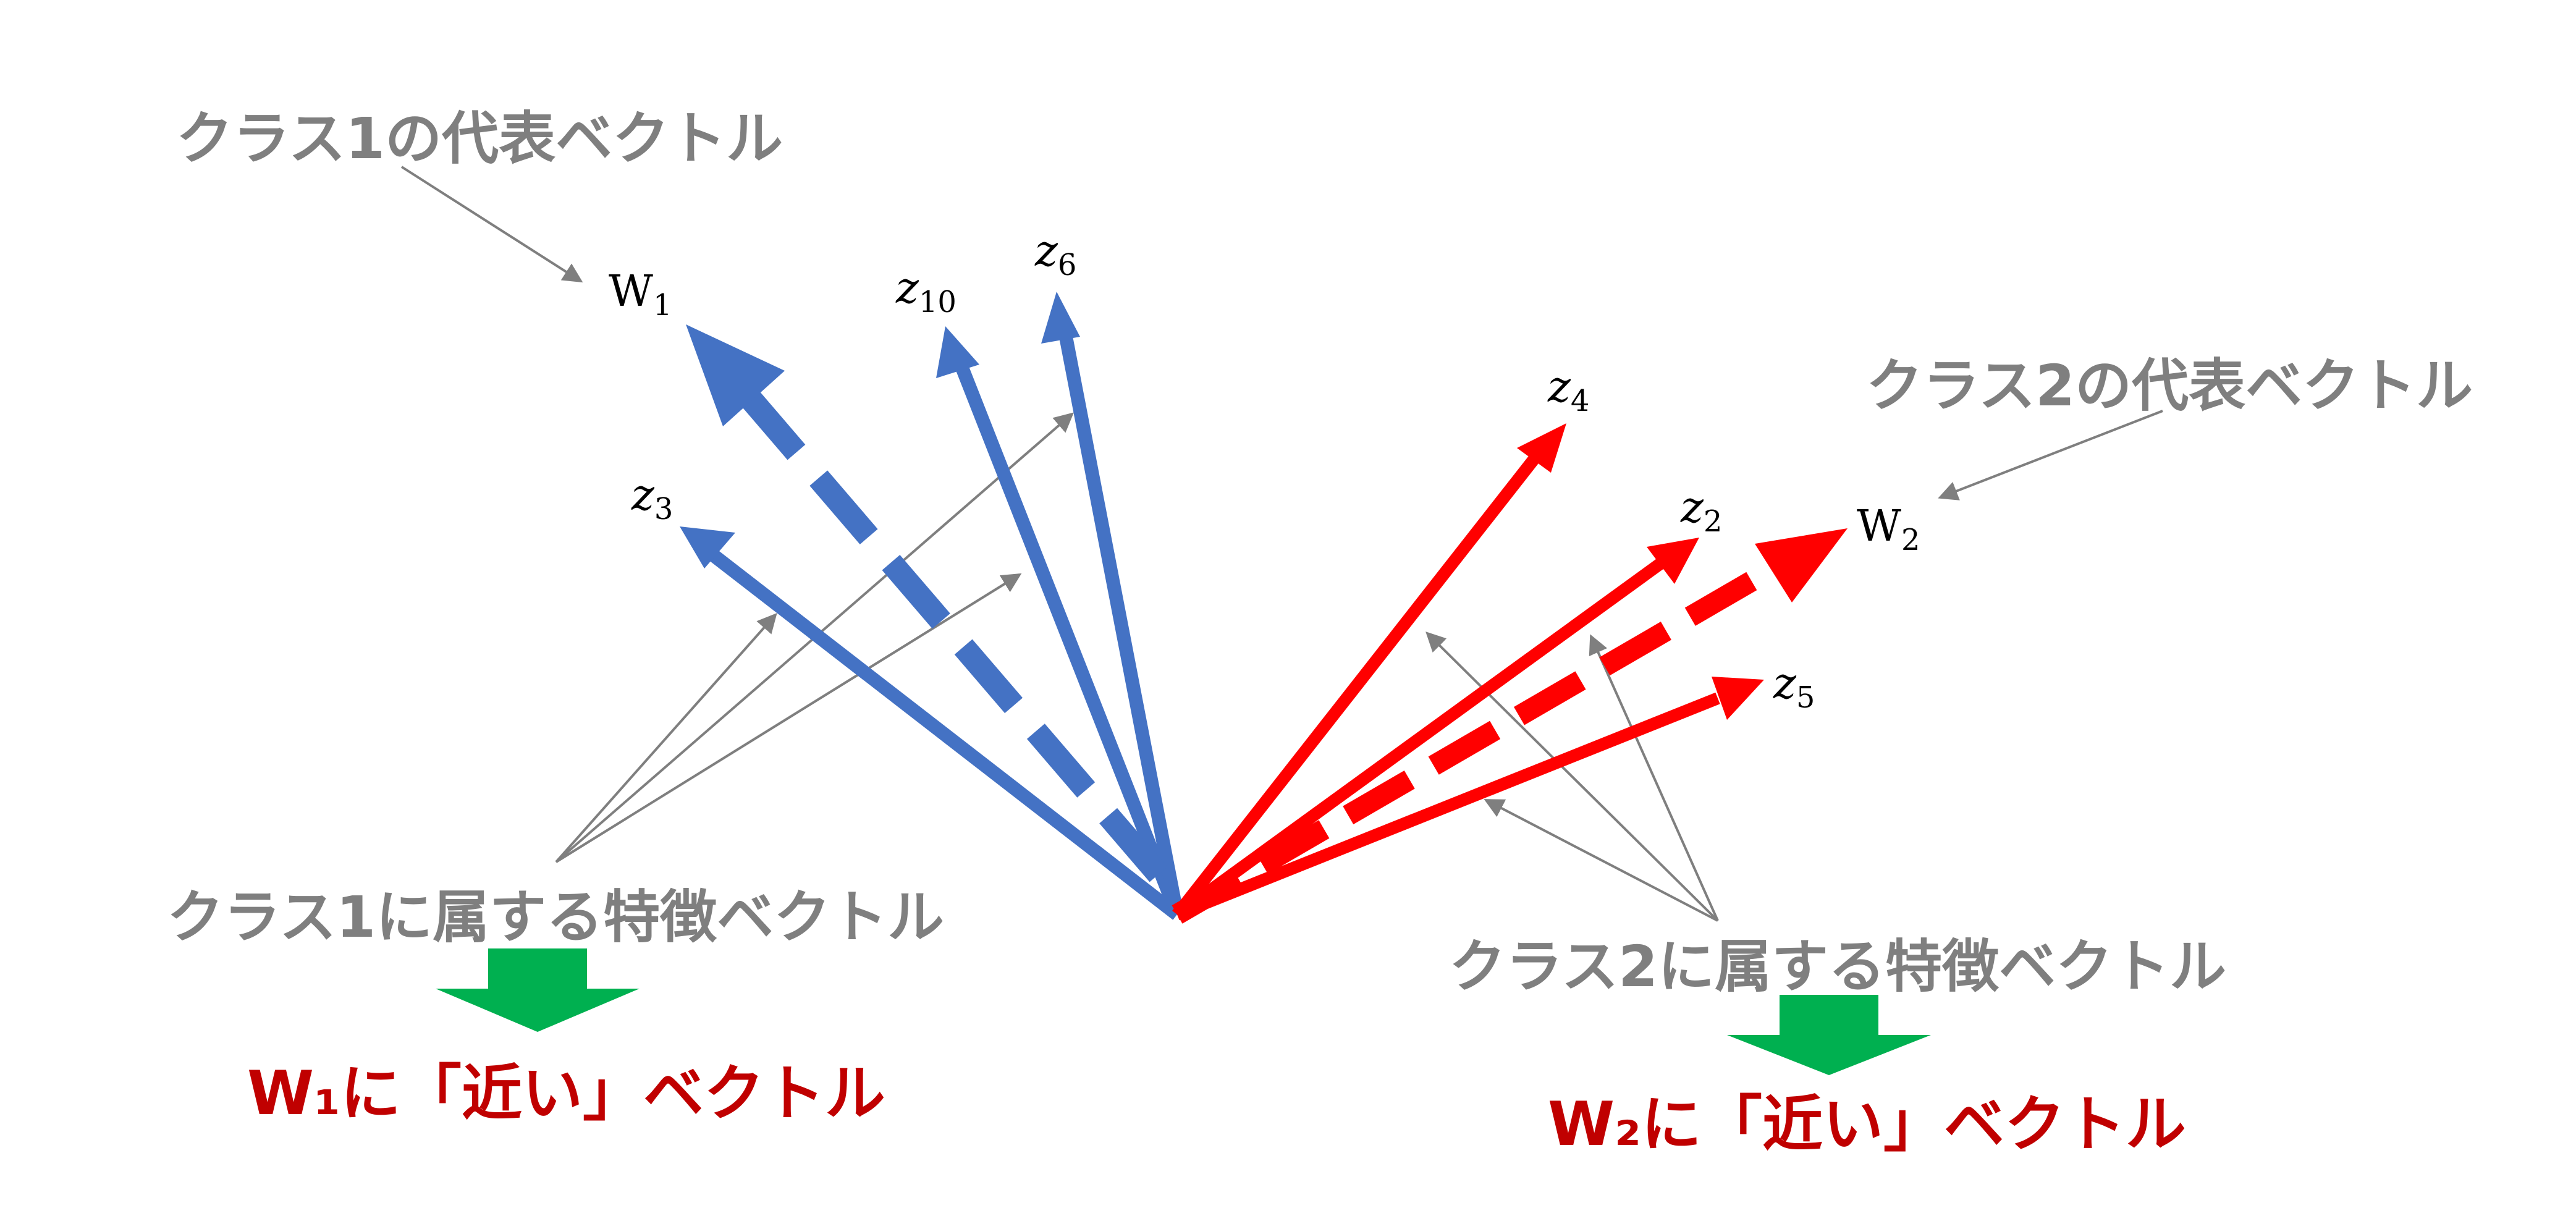 Image resolution: width=2576 pixels, height=1208 pixels. I want to click on arrowhead-z3, so click(707, 547).